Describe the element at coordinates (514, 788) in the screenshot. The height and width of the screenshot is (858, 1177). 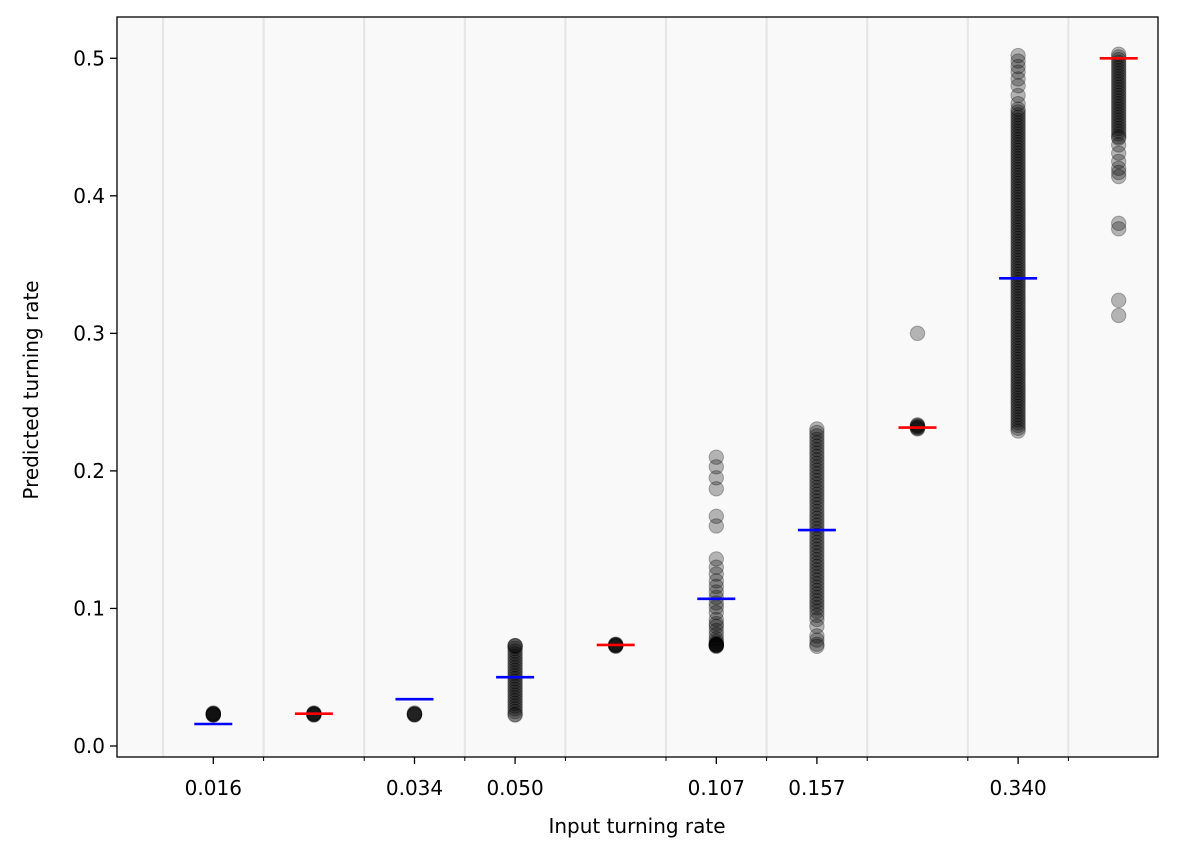
I see `x-tick-label: 0.050` at that location.